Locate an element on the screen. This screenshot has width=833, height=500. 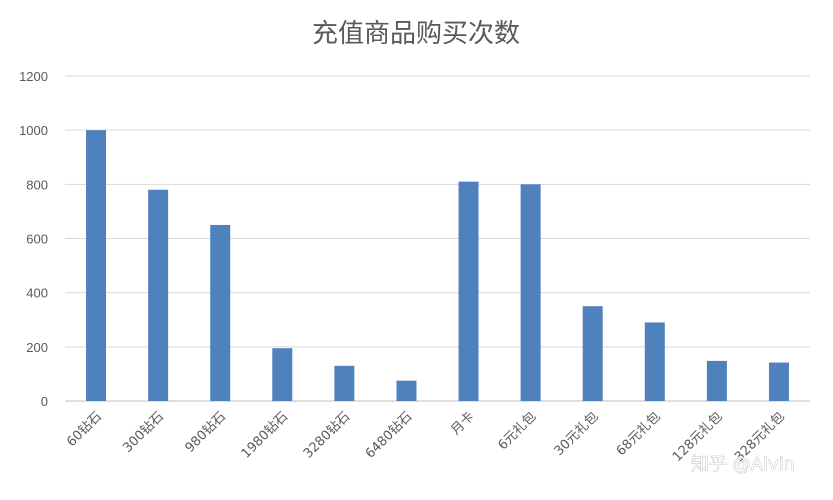
y-axis-ticks: 0 200 400 600 800 1000 1200 is located at coordinates (33, 239).